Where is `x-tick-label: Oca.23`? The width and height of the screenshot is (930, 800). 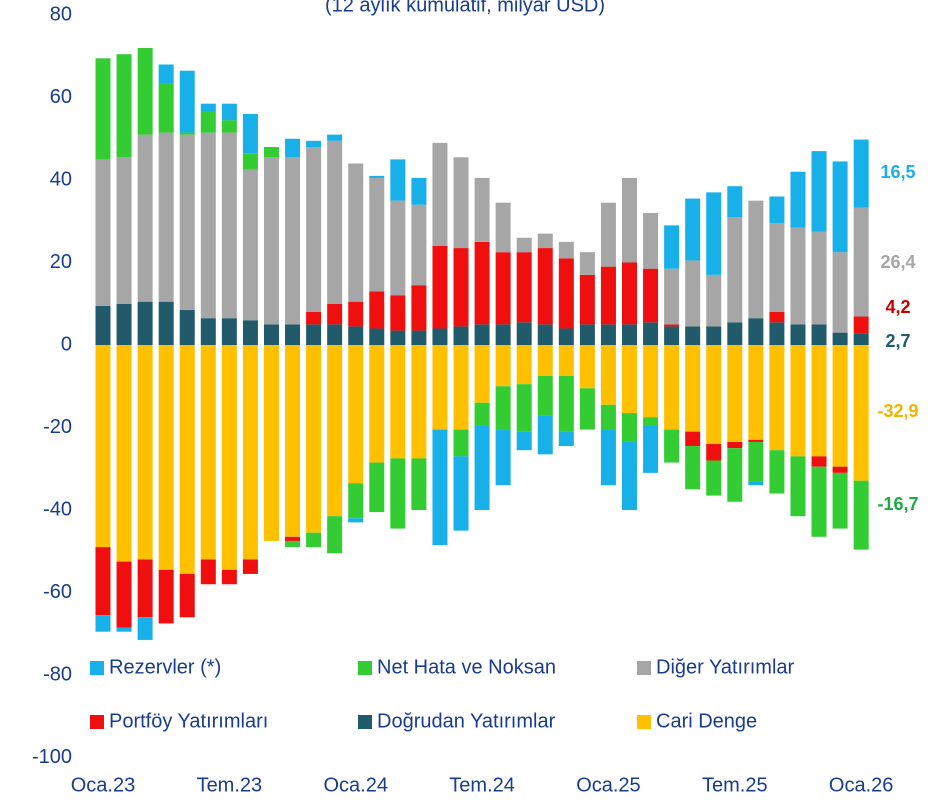
x-tick-label: Oca.23 is located at coordinates (103, 785).